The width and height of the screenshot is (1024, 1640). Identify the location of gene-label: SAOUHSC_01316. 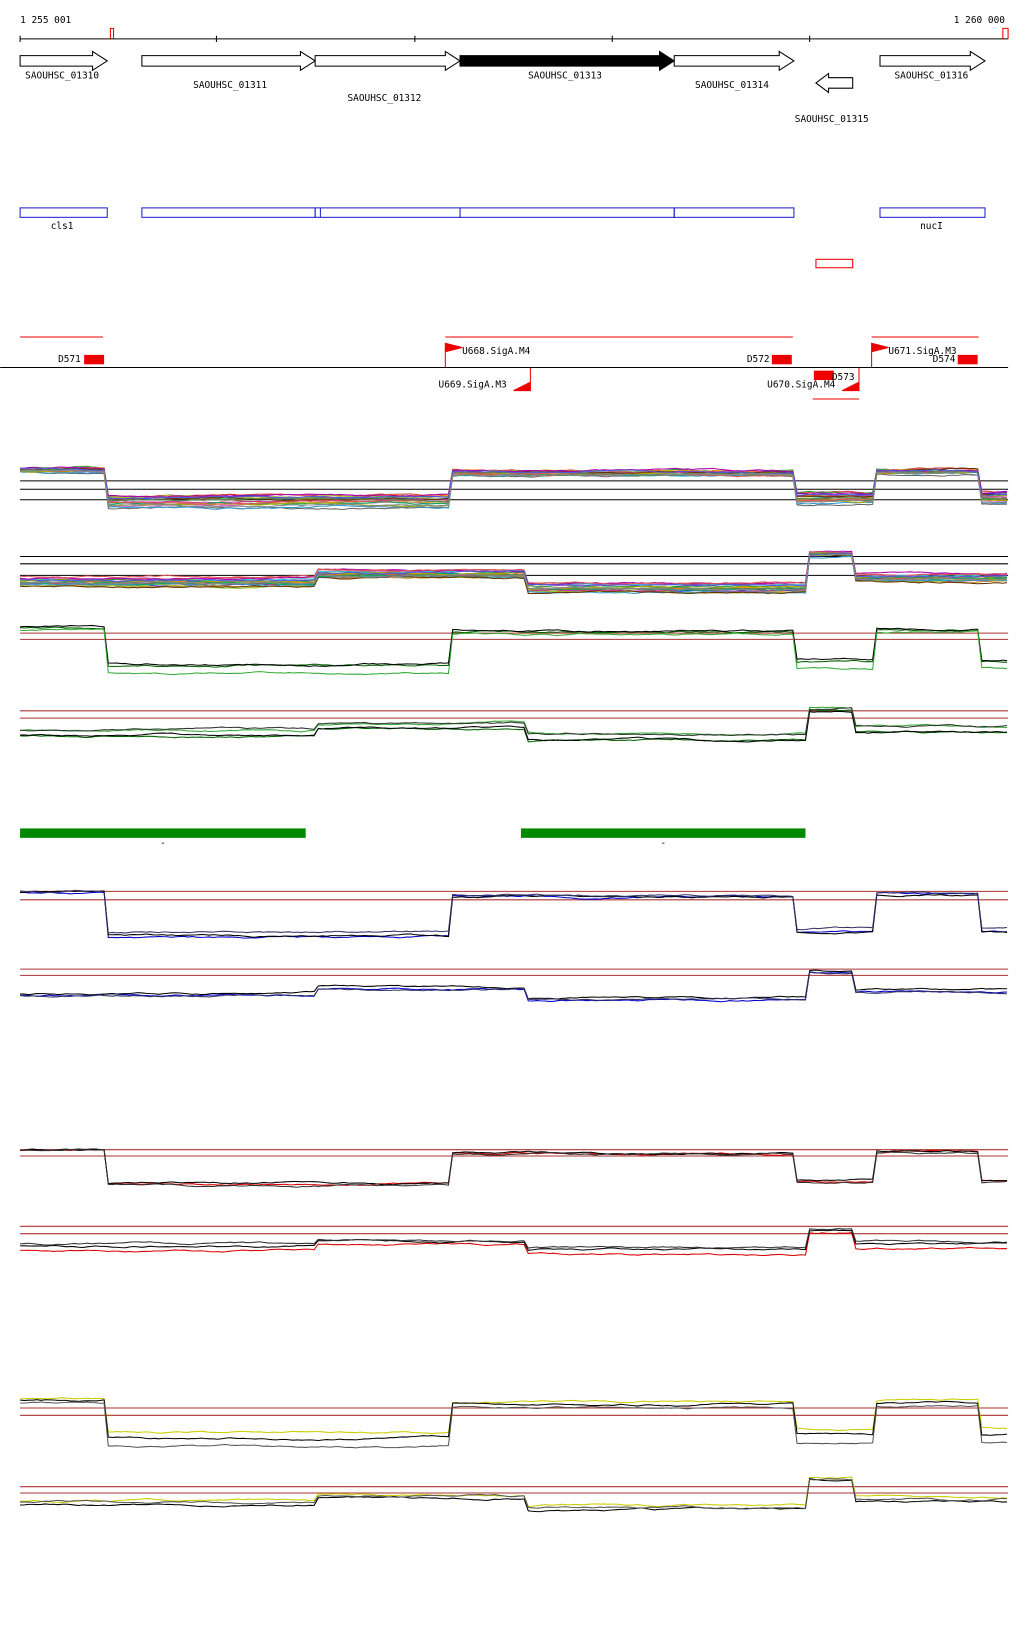
(932, 76).